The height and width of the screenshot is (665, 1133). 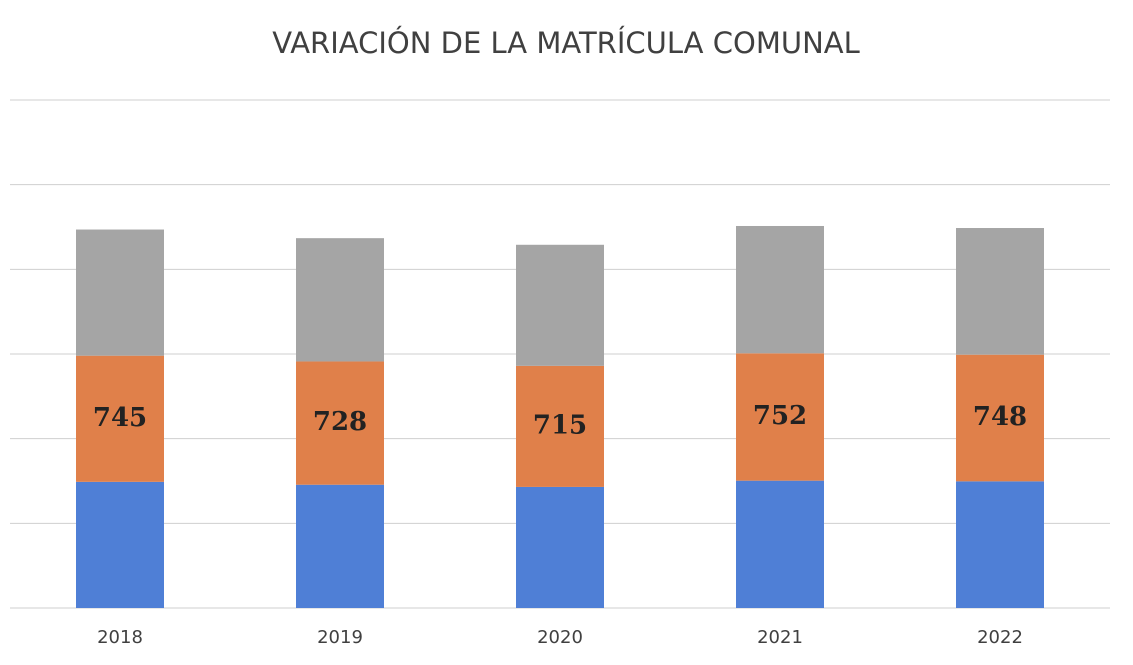 What do you see at coordinates (780, 637) in the screenshot?
I see `x-tick-label: 2021` at bounding box center [780, 637].